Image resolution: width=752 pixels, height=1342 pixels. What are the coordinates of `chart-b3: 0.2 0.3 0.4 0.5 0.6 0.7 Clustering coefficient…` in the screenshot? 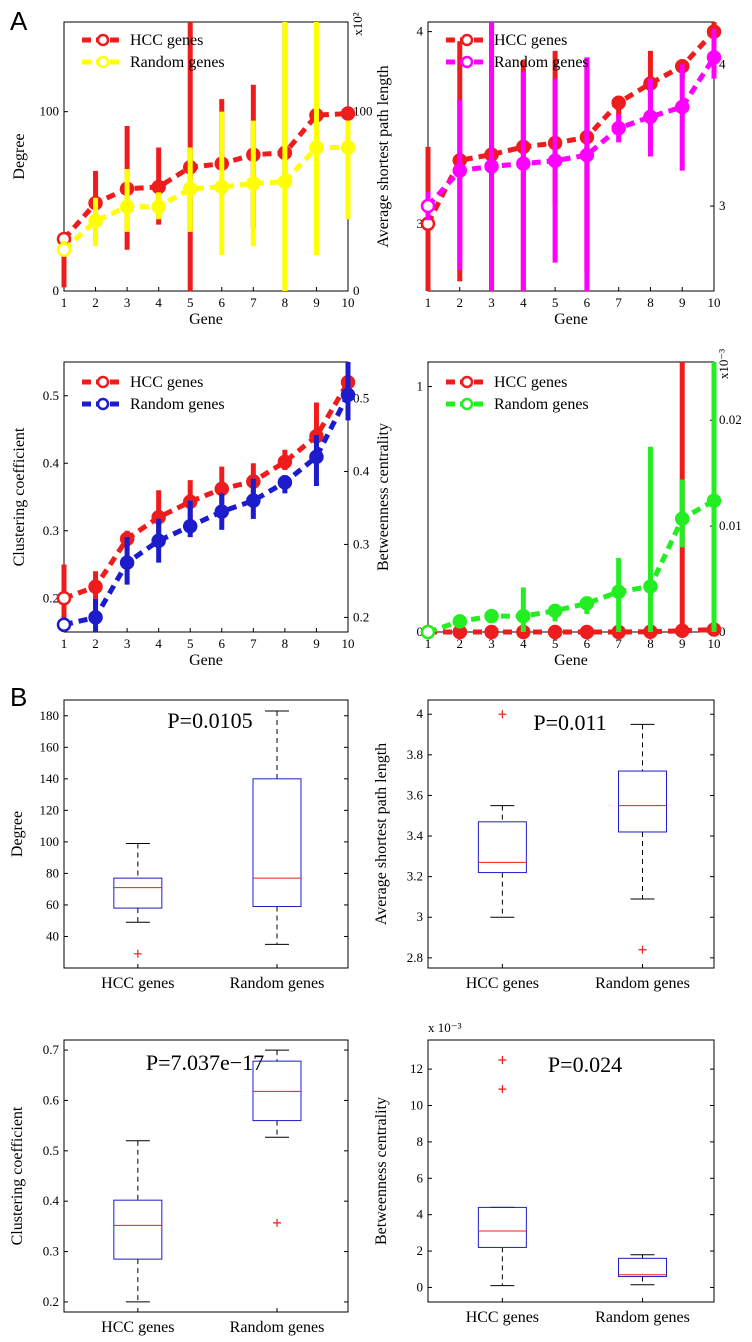 It's located at (179, 1187).